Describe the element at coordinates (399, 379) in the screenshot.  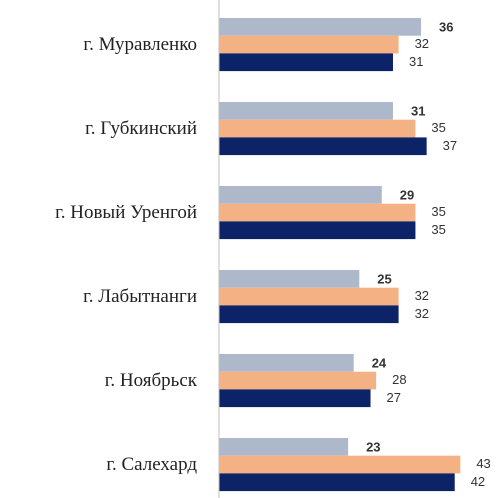
I see `value-label: 28` at that location.